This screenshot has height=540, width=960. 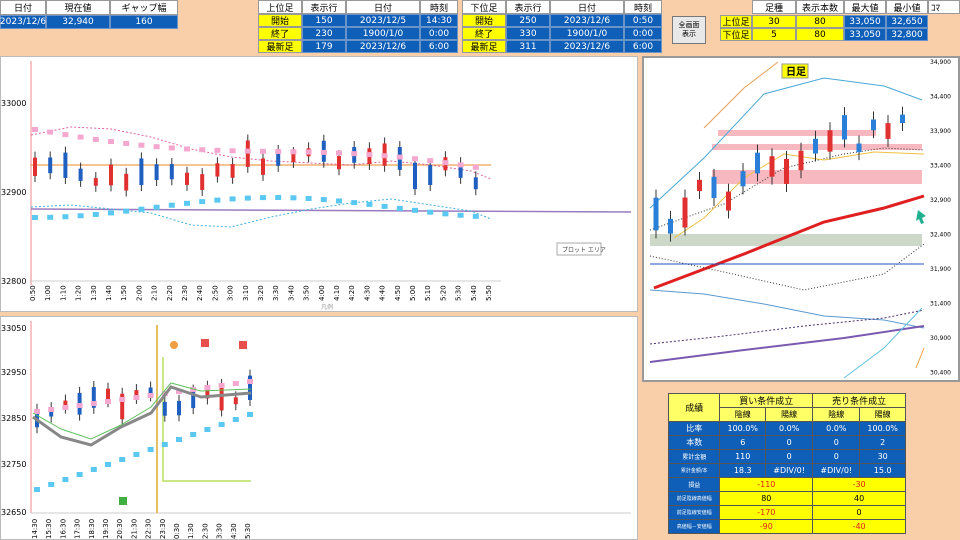 I want to click on chart1-x-label: 1:40, so click(x=109, y=293).